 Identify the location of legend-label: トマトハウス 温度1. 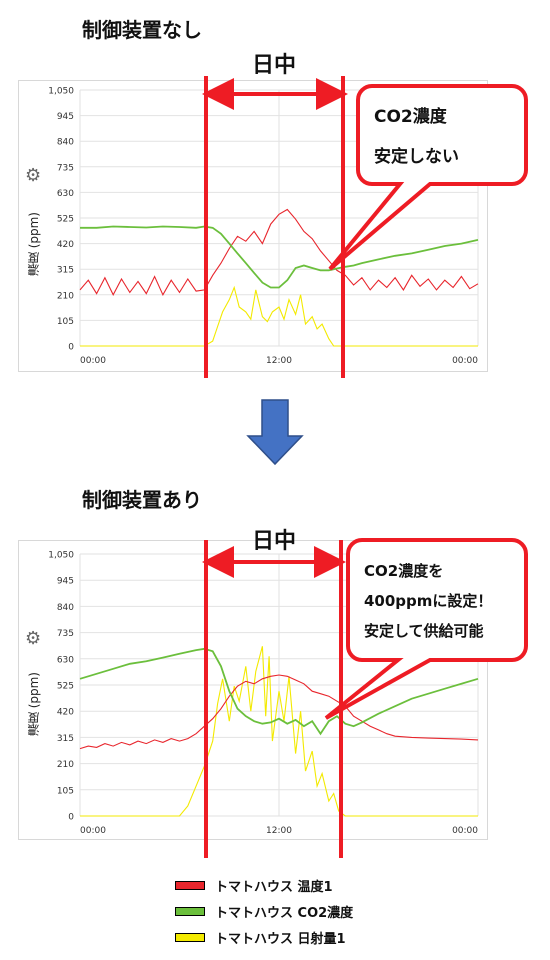
(274, 887).